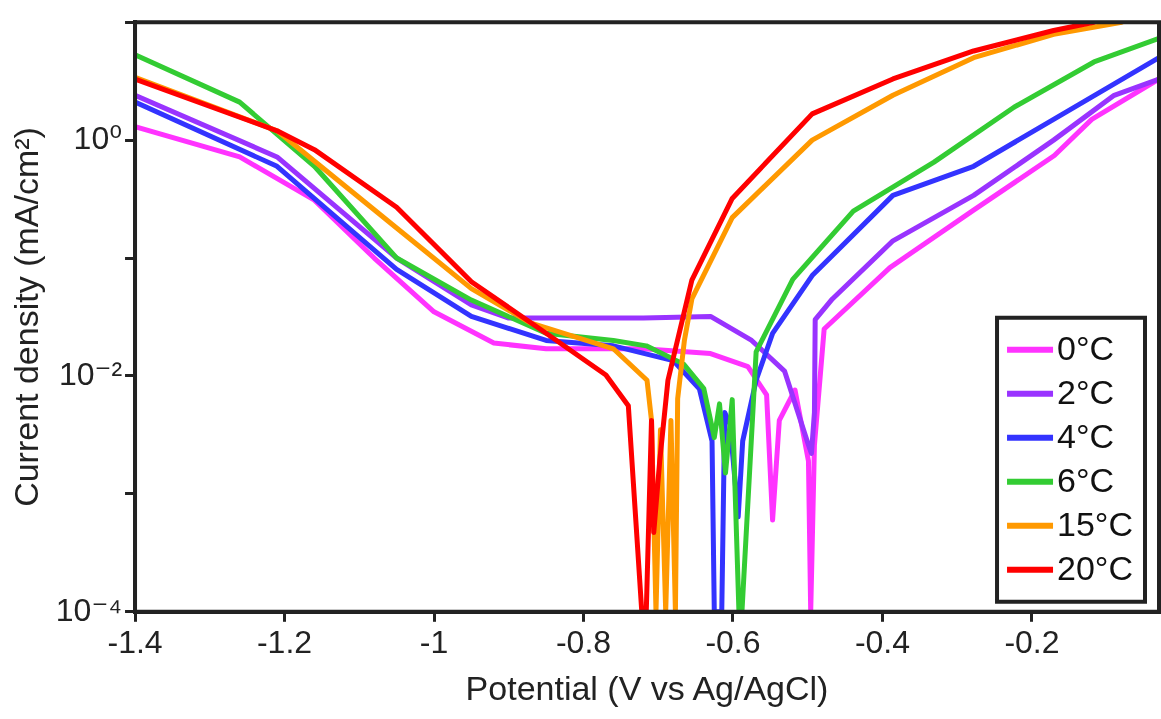  What do you see at coordinates (1095, 568) in the screenshot?
I see `legend-label: 20°C` at bounding box center [1095, 568].